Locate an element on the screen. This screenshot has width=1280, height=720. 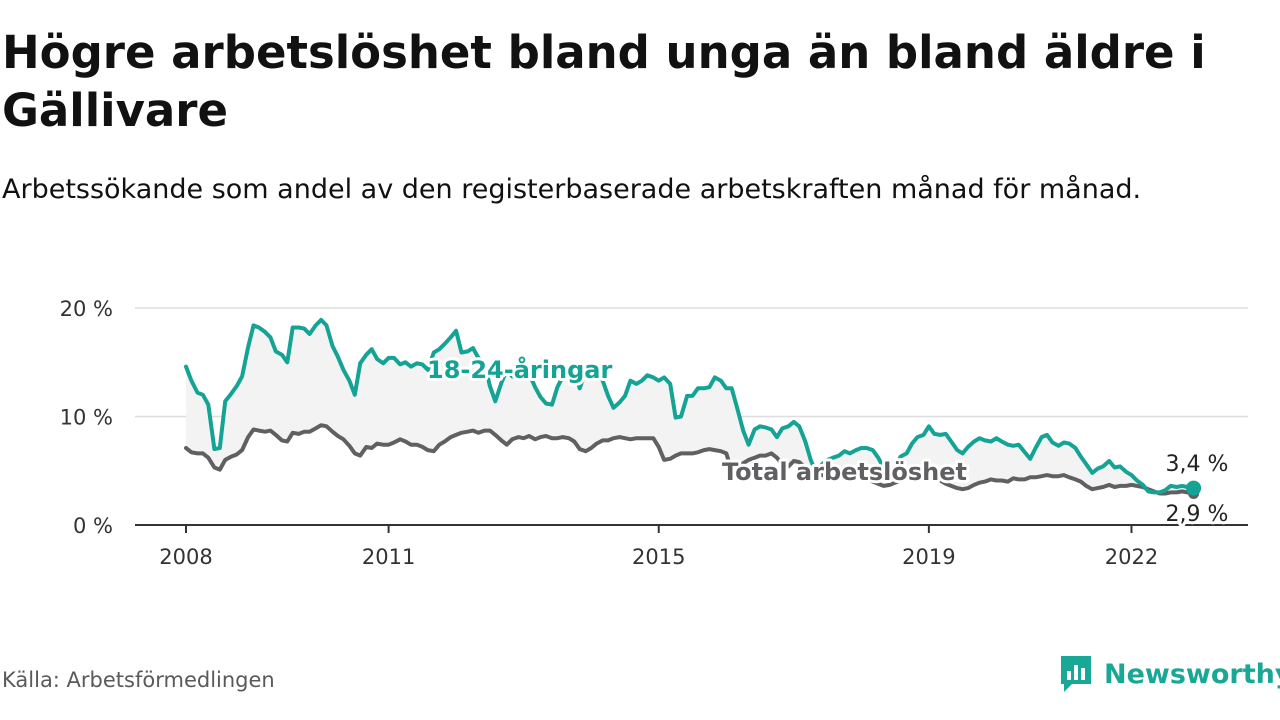
series-label-total: Total arbetslöshet is located at coordinates (844, 472).